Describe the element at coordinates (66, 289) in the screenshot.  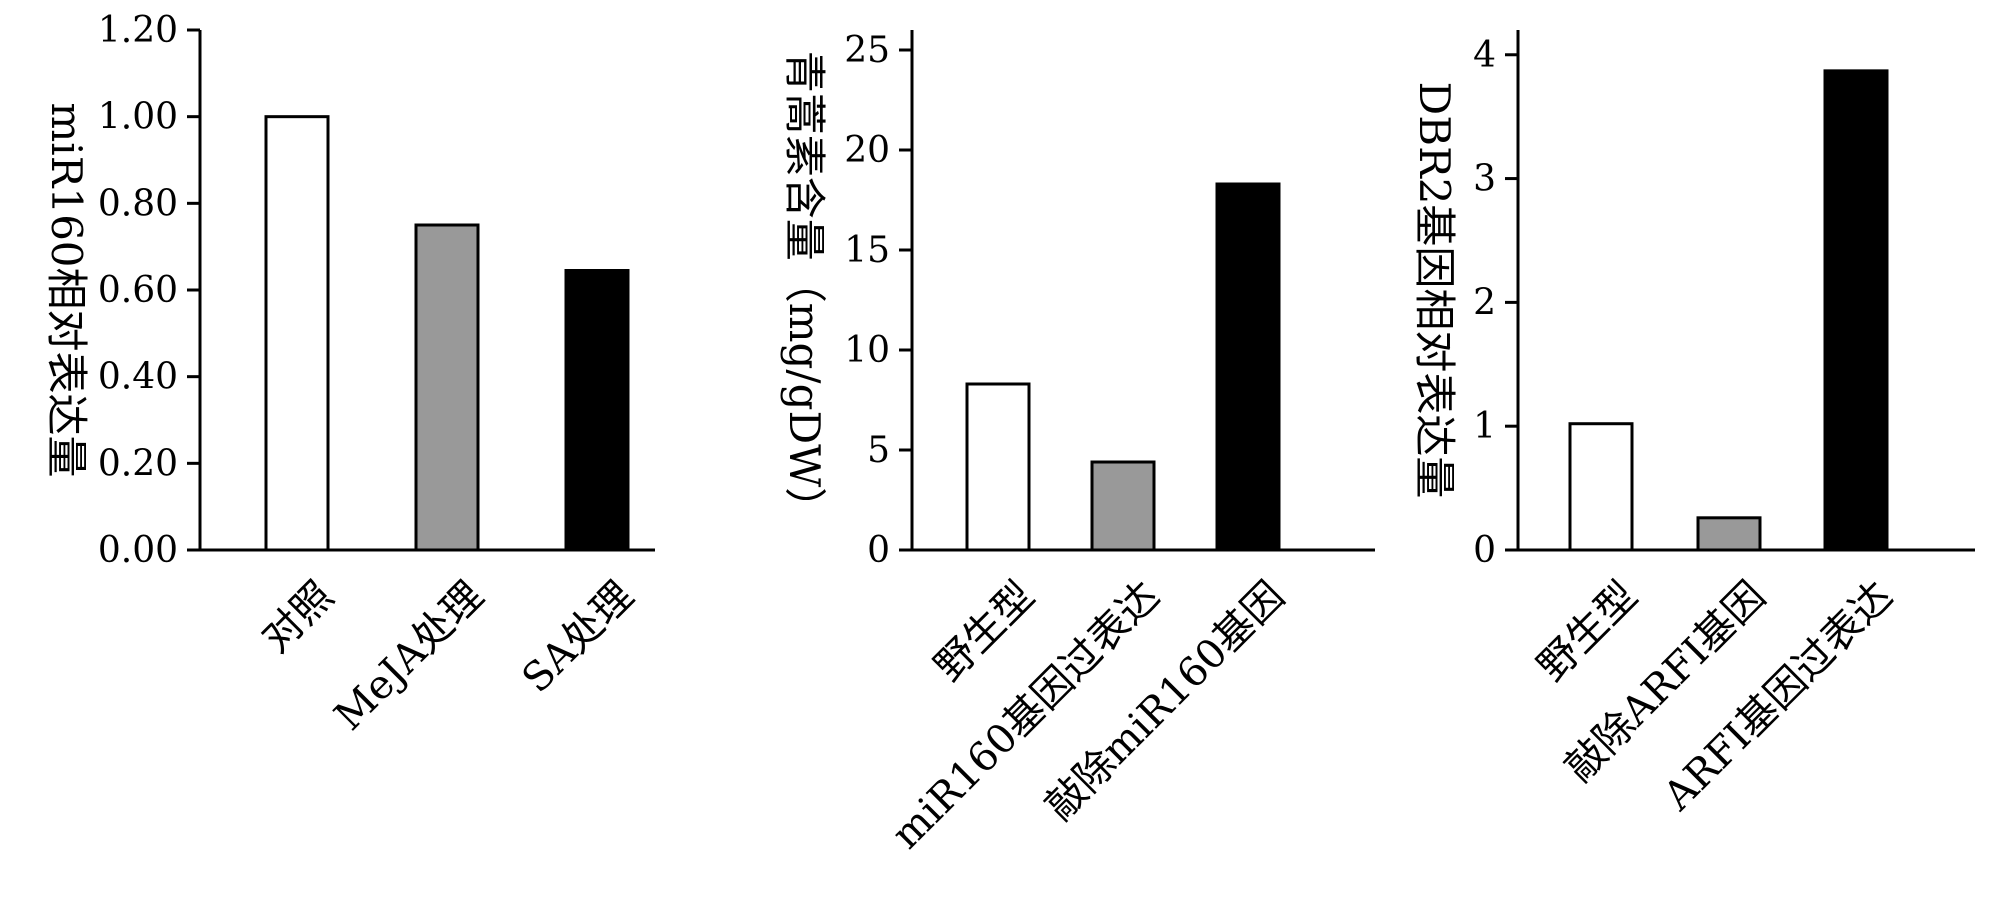
I see `y-axis-title: miR160相对表达量` at that location.